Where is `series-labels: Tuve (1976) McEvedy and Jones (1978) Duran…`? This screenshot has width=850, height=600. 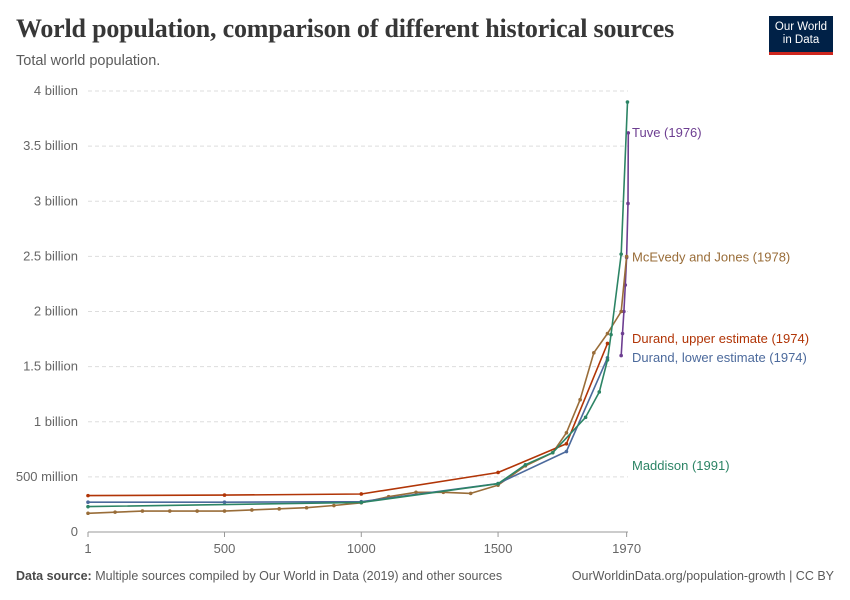 series-labels: Tuve (1976) McEvedy and Jones (1978) Duran… is located at coordinates (720, 299).